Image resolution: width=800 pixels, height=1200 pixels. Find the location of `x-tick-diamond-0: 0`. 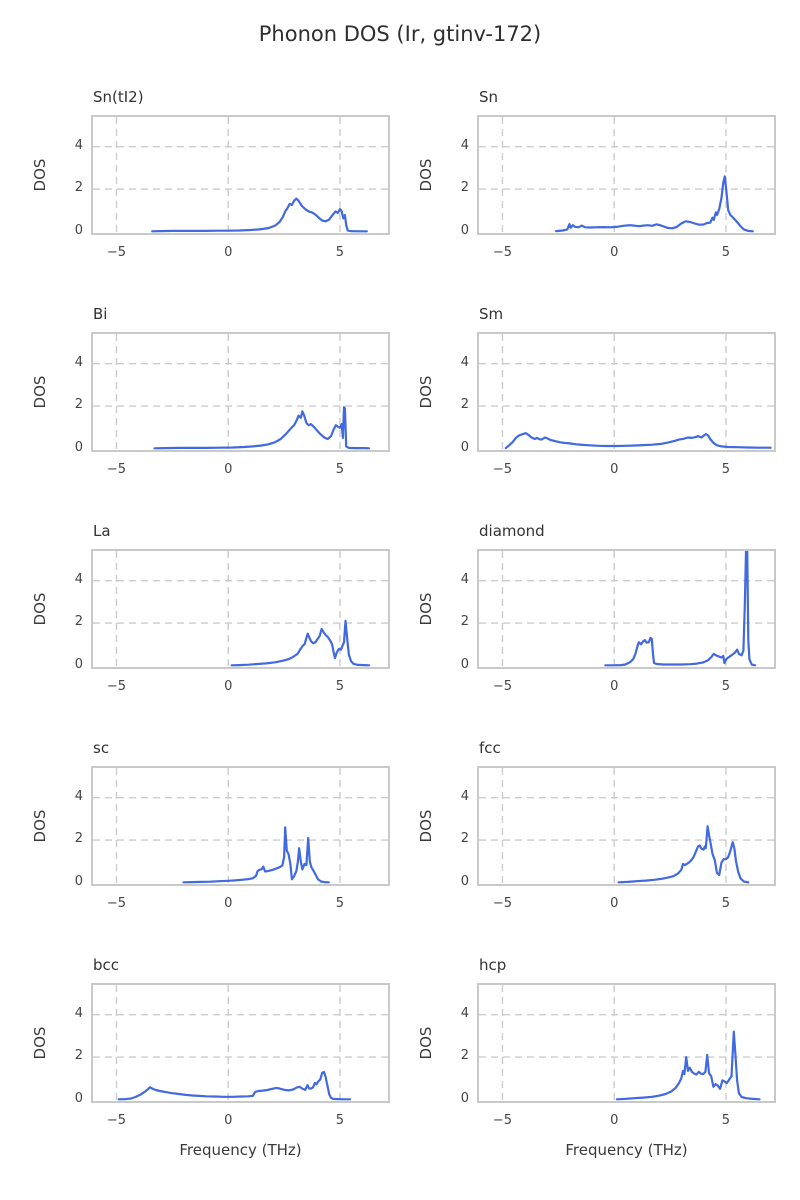

x-tick-diamond-0: 0 is located at coordinates (614, 686).